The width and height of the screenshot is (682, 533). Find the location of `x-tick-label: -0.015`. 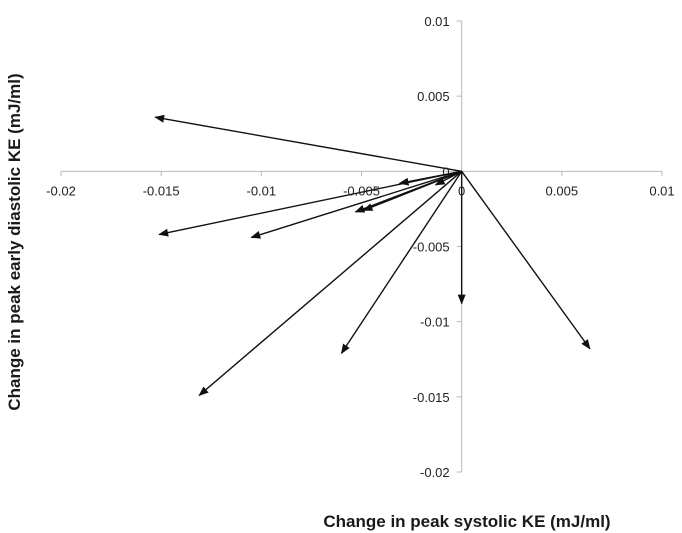

x-tick-label: -0.015 is located at coordinates (161, 190).